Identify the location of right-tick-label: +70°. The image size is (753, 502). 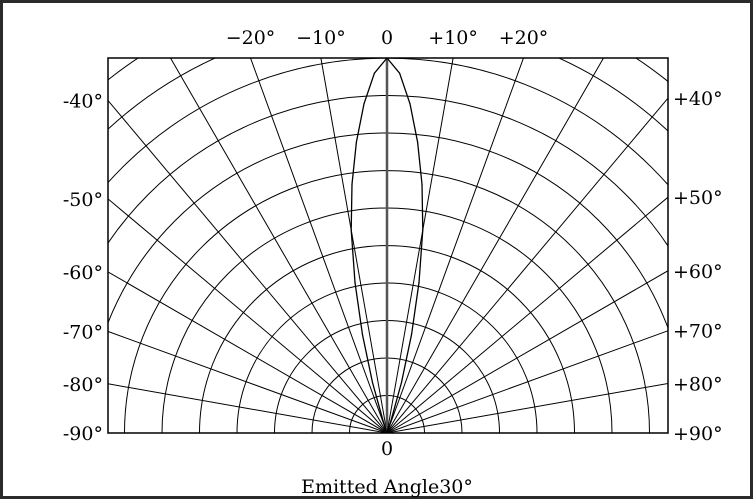
(698, 332).